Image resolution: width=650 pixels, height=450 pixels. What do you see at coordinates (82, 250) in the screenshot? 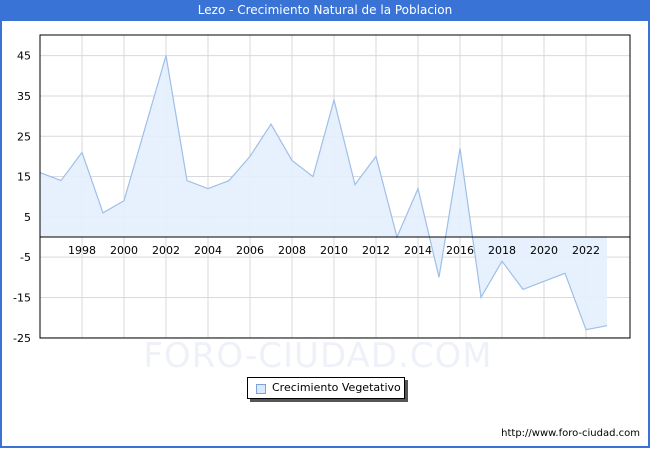
I see `x-tick-label: 1998` at bounding box center [82, 250].